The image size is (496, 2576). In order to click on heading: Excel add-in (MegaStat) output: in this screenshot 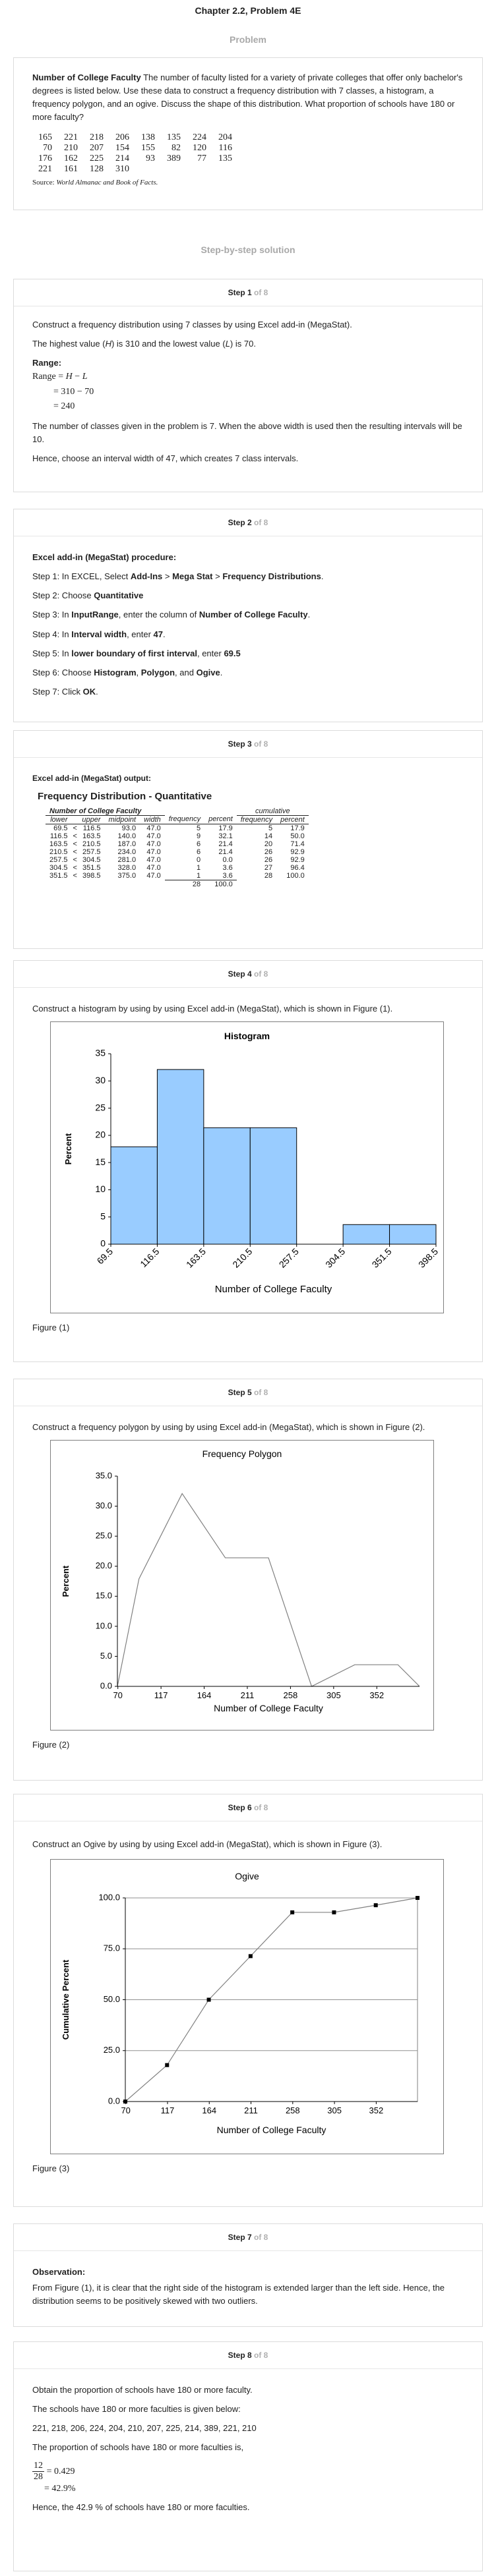, I will do `click(248, 778)`.